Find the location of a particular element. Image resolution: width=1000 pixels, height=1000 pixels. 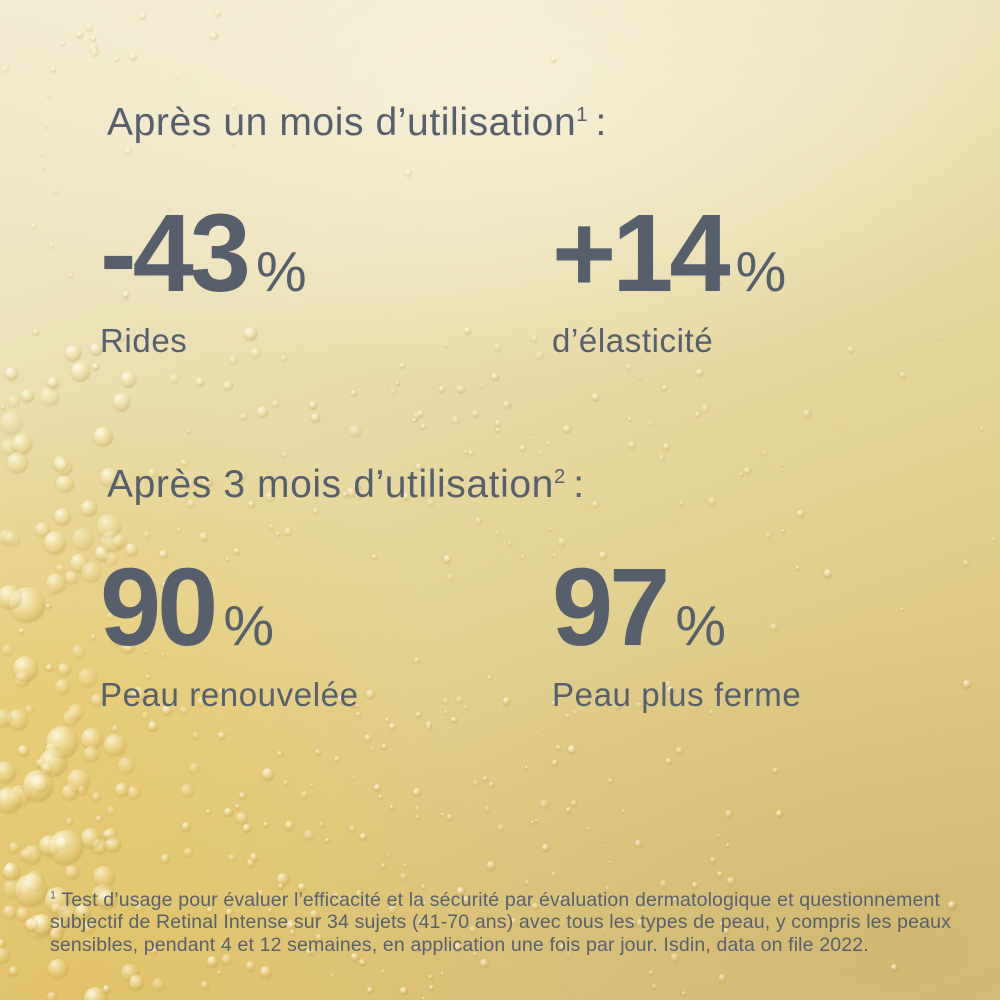

section-one-heading: Après un mois d’utilisation1: is located at coordinates (357, 123).